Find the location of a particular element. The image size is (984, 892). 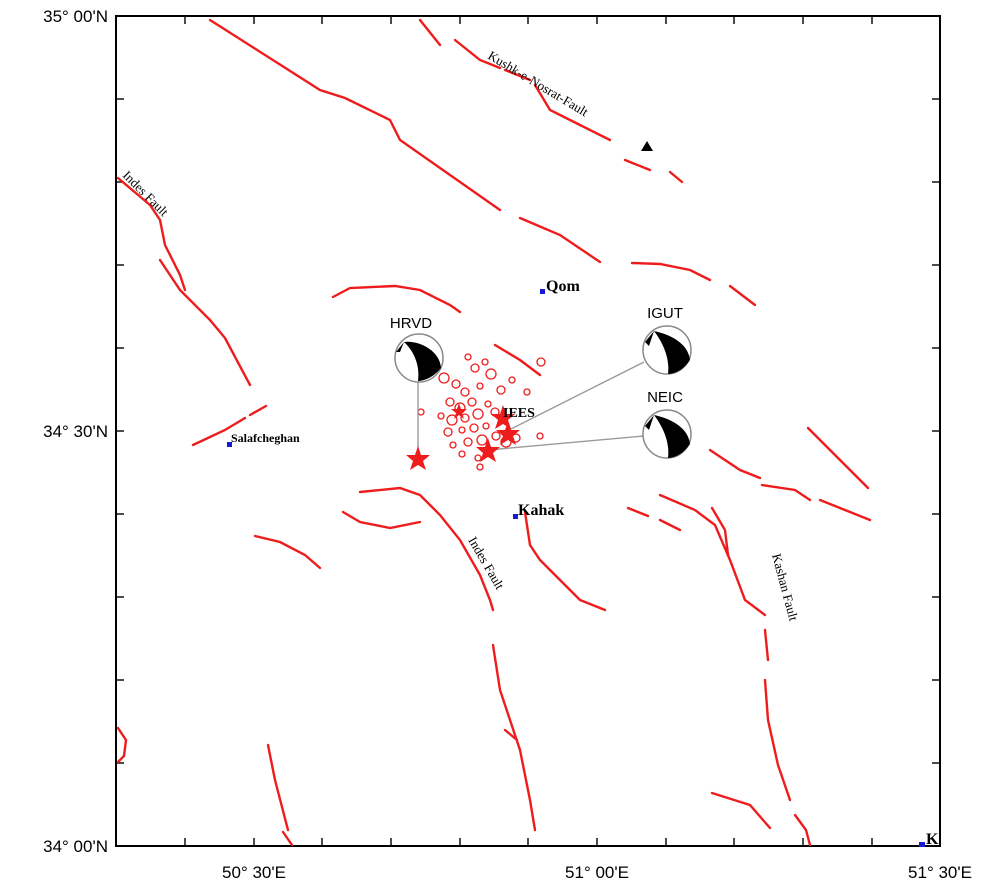

city-marker-kahak is located at coordinates (515, 516).